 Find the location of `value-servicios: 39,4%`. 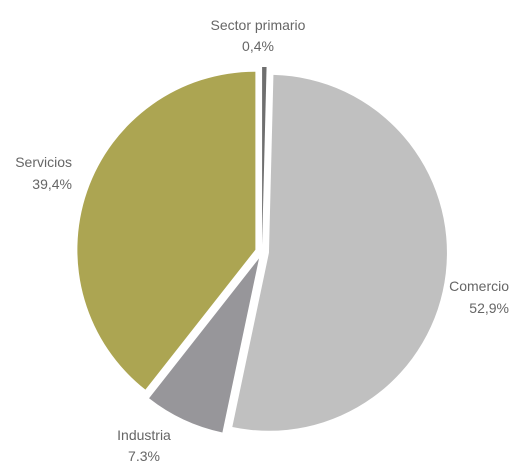

value-servicios: 39,4% is located at coordinates (52, 184).